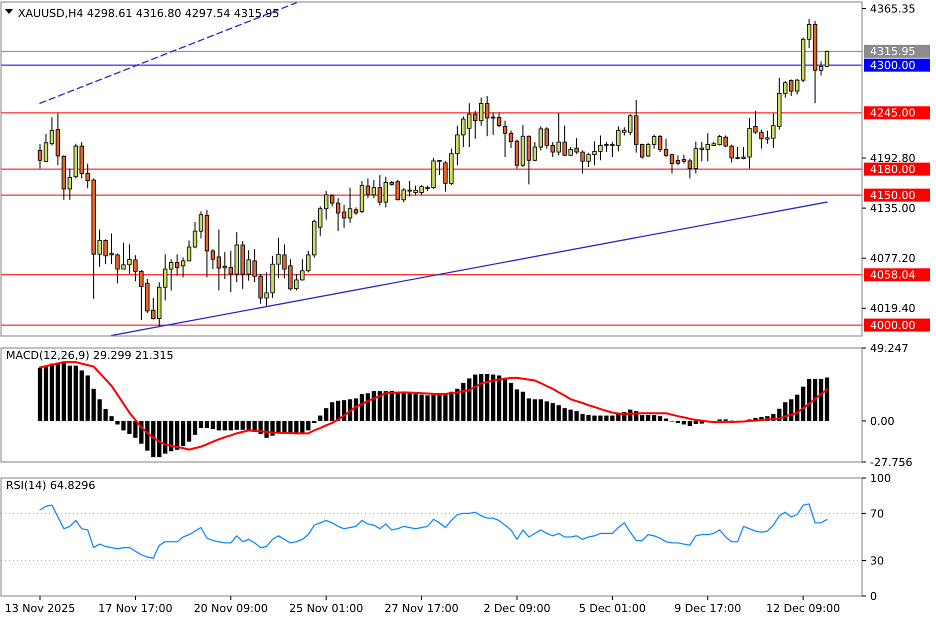 This screenshot has height=624, width=936. Describe the element at coordinates (326, 608) in the screenshot. I see `x-tick-label: 25 Nov 01:00` at that location.